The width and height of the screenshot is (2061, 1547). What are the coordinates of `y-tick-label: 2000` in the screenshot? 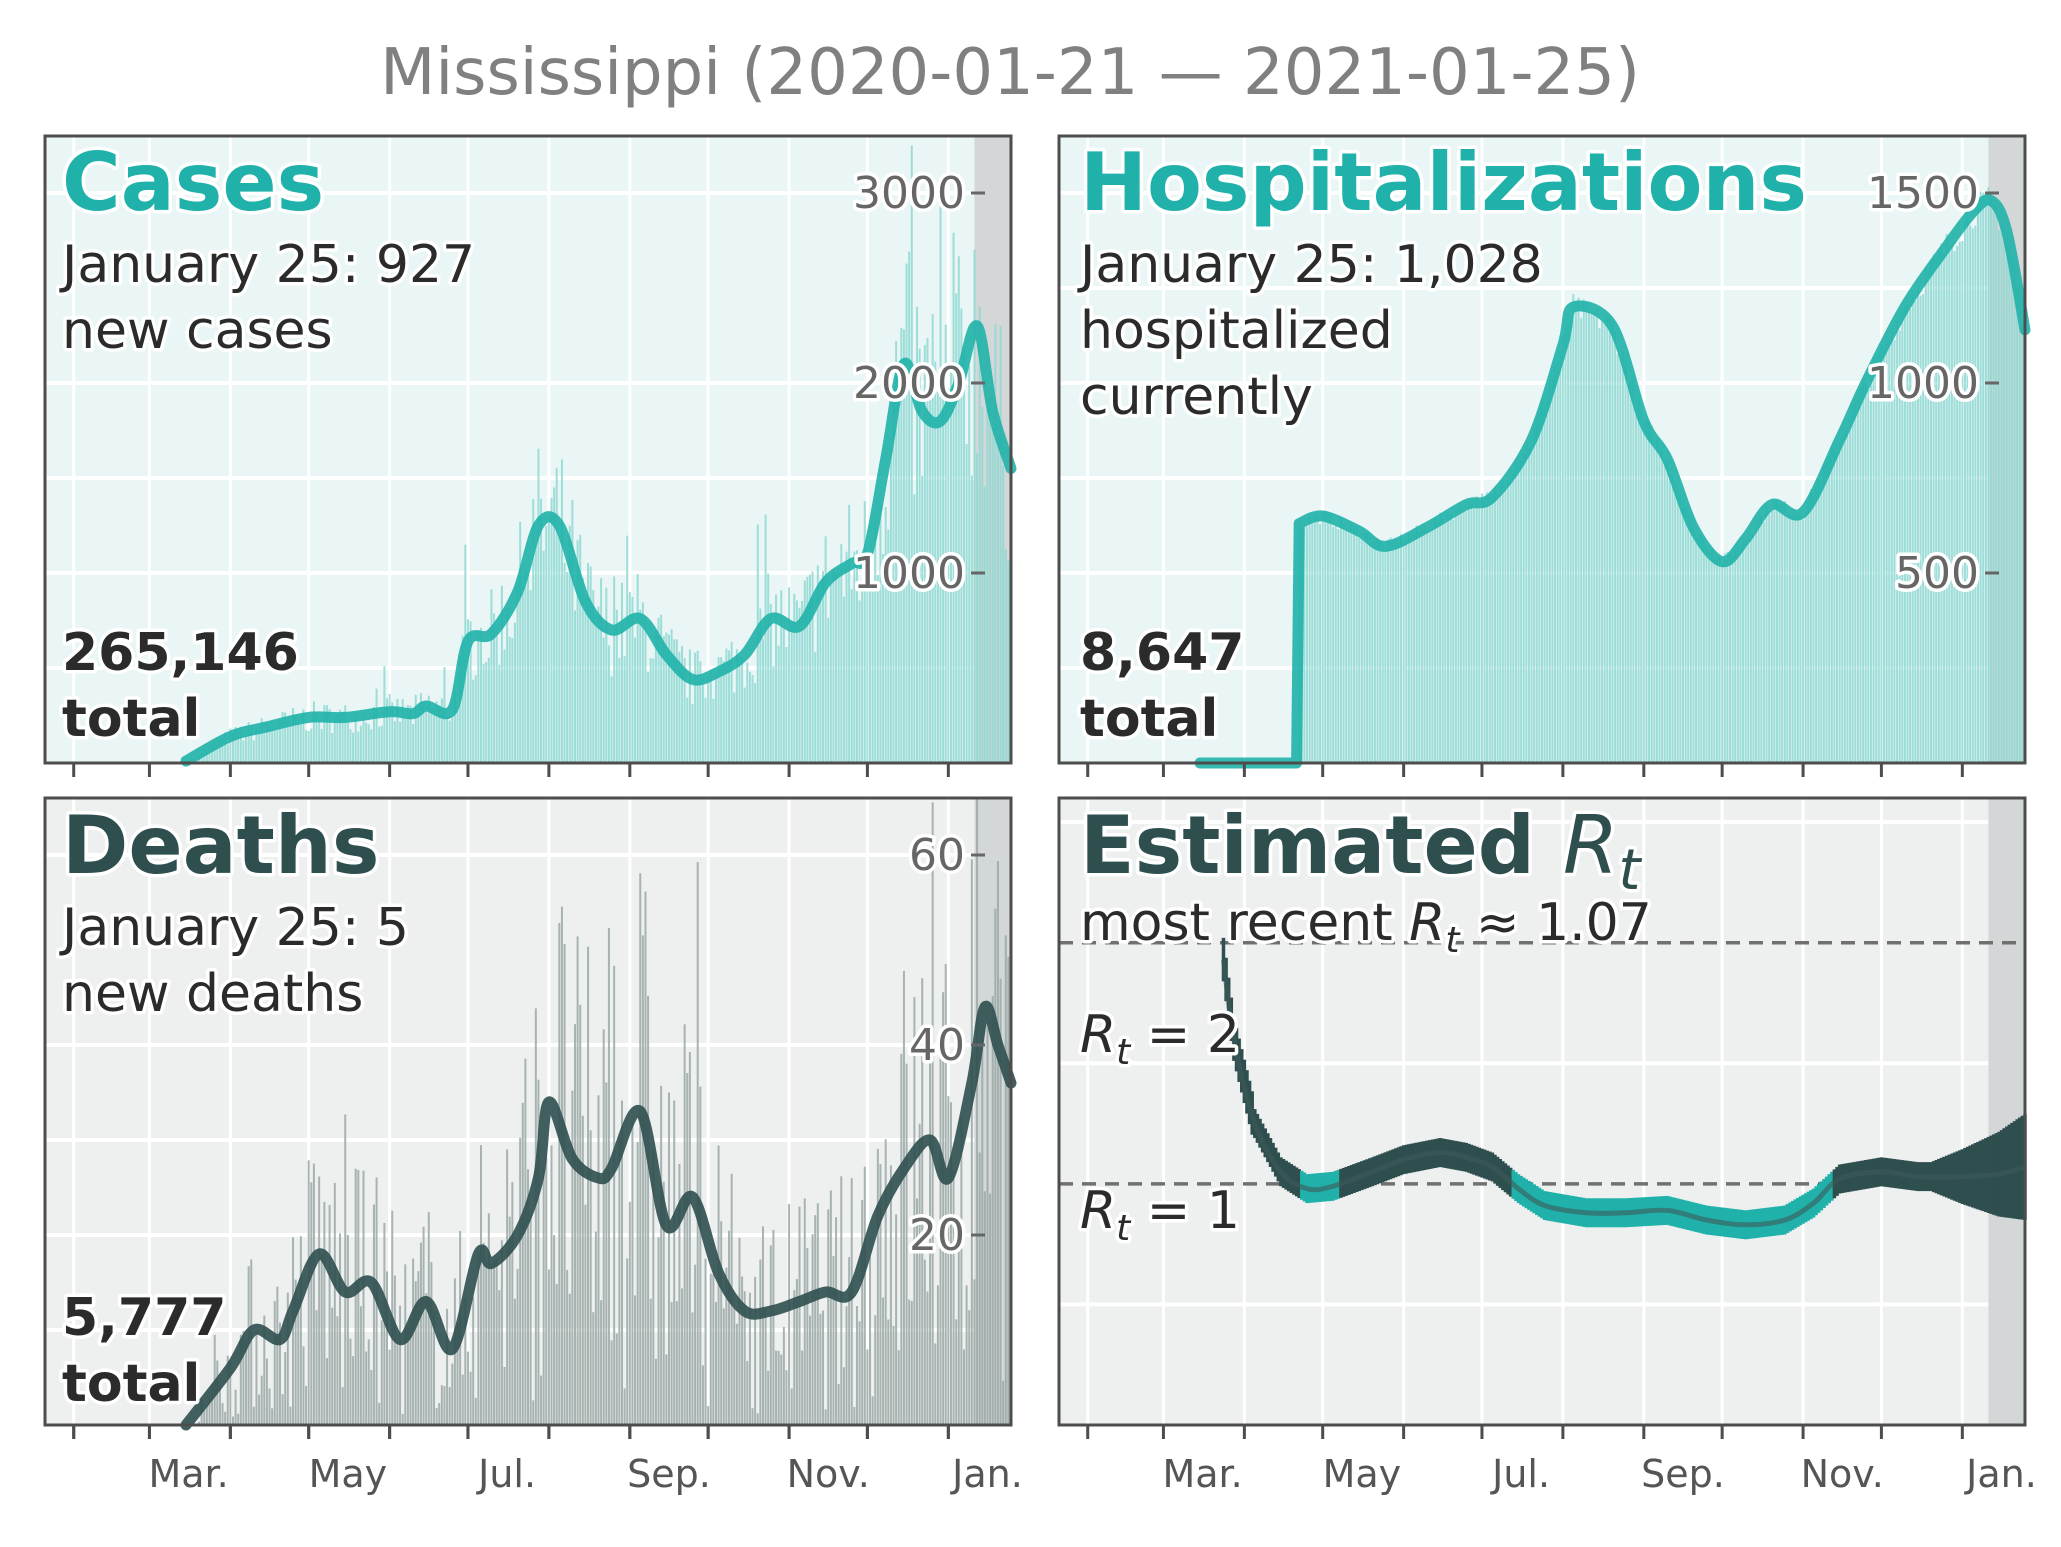 It's located at (909, 383).